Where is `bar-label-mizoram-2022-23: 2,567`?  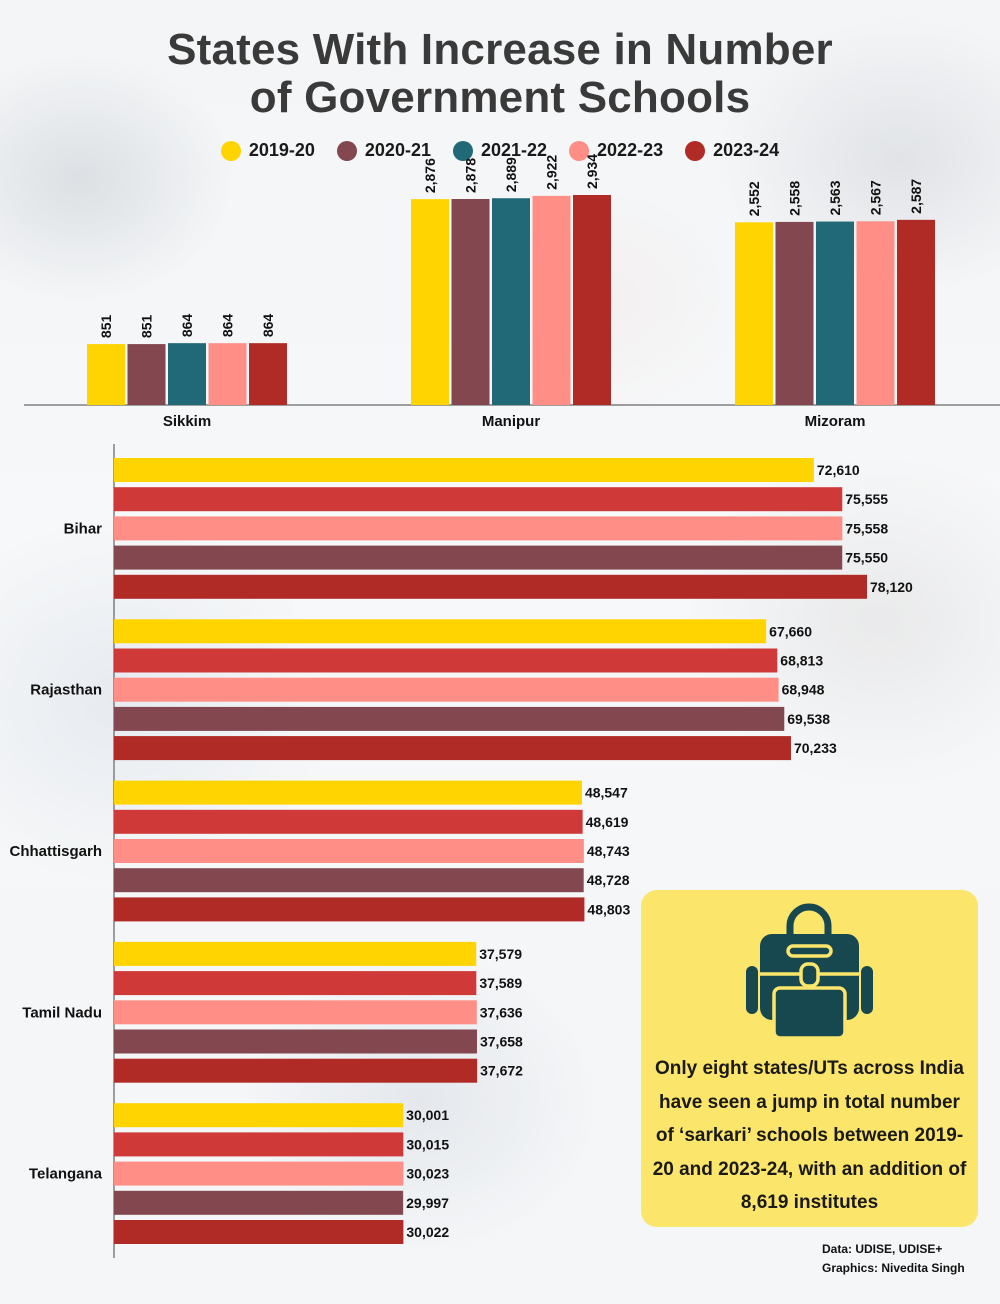
bar-label-mizoram-2022-23: 2,567 is located at coordinates (876, 197).